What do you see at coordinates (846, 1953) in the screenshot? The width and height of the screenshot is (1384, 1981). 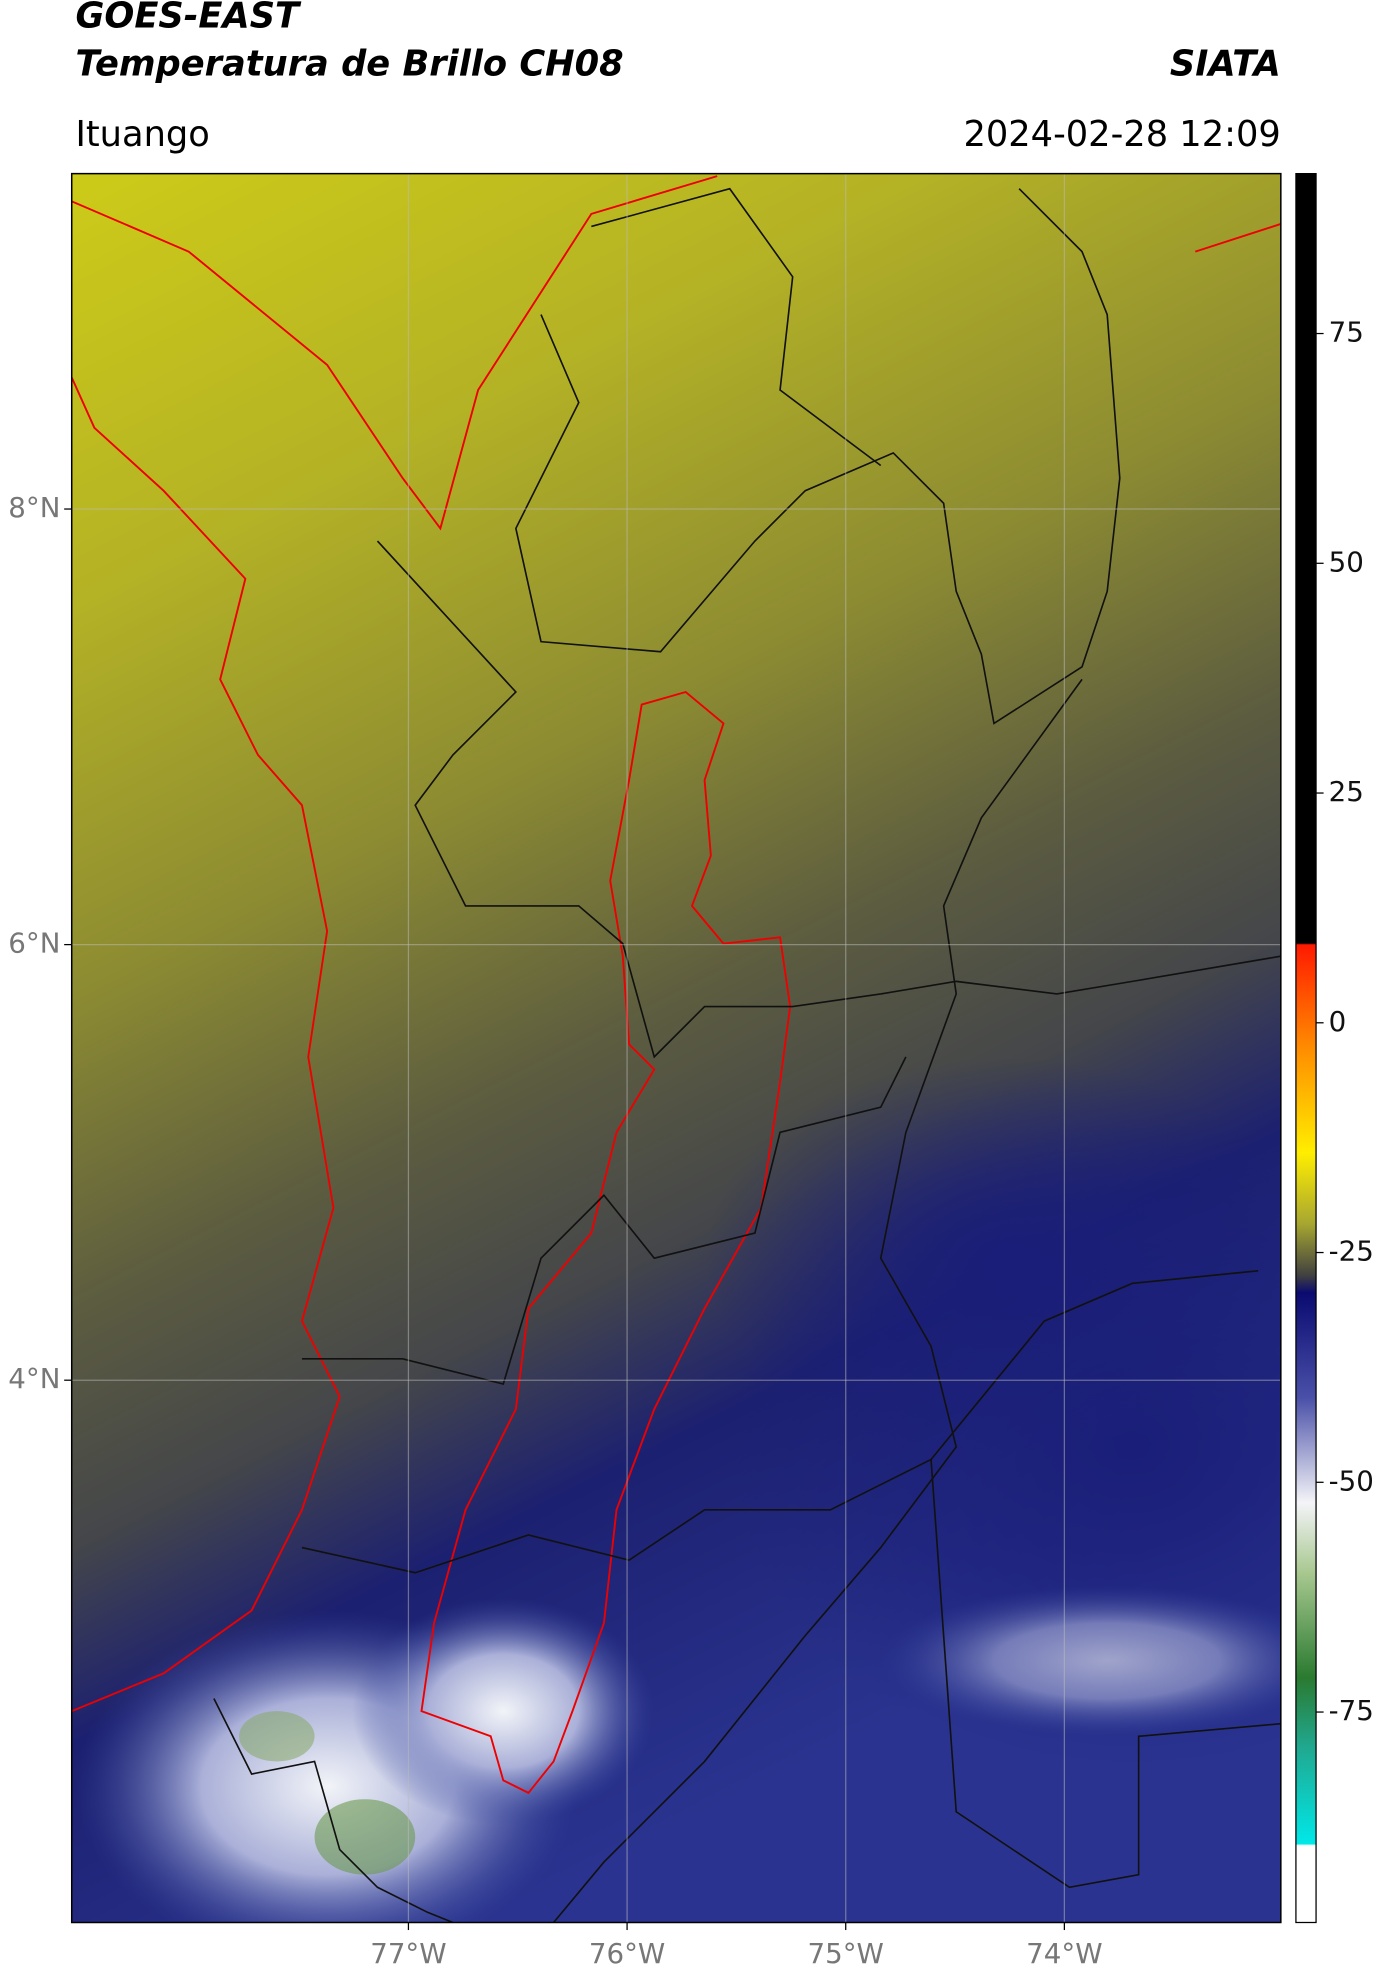 I see `x-tick-label: 75°W` at bounding box center [846, 1953].